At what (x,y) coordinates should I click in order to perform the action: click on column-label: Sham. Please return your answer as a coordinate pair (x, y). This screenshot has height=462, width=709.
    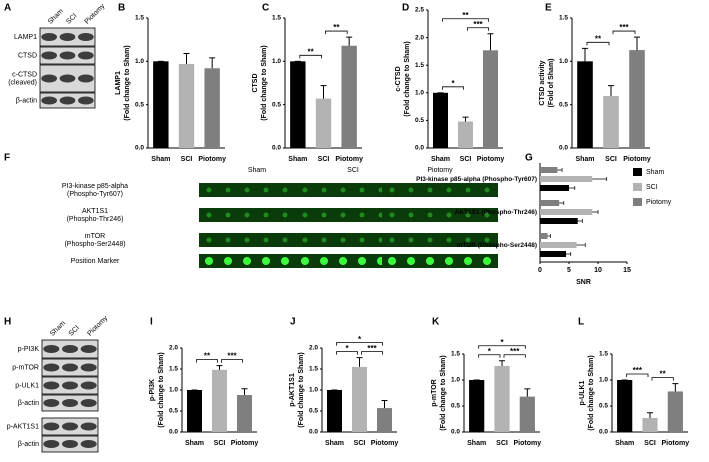
    Looking at the image, I should click on (257, 170).